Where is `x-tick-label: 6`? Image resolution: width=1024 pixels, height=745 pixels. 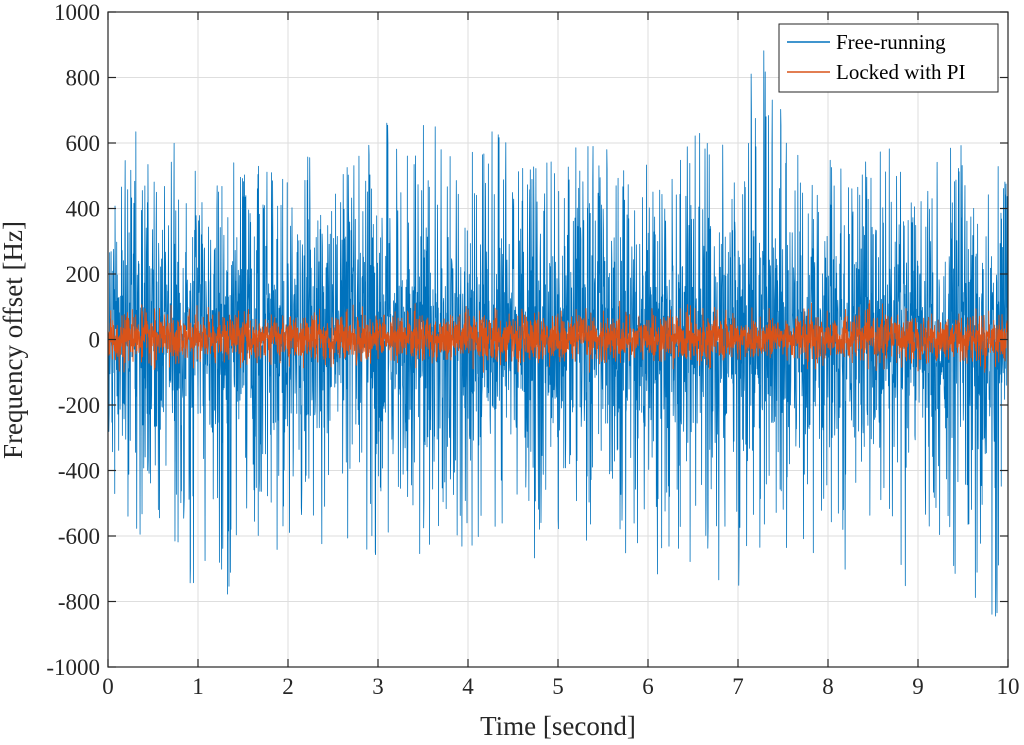 x-tick-label: 6 is located at coordinates (648, 686).